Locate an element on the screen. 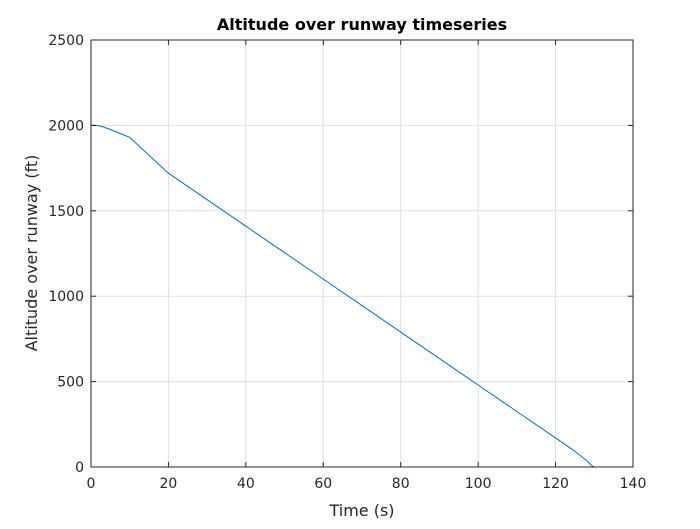 This screenshot has width=700, height=529. x-tick-label: 0 is located at coordinates (91, 484).